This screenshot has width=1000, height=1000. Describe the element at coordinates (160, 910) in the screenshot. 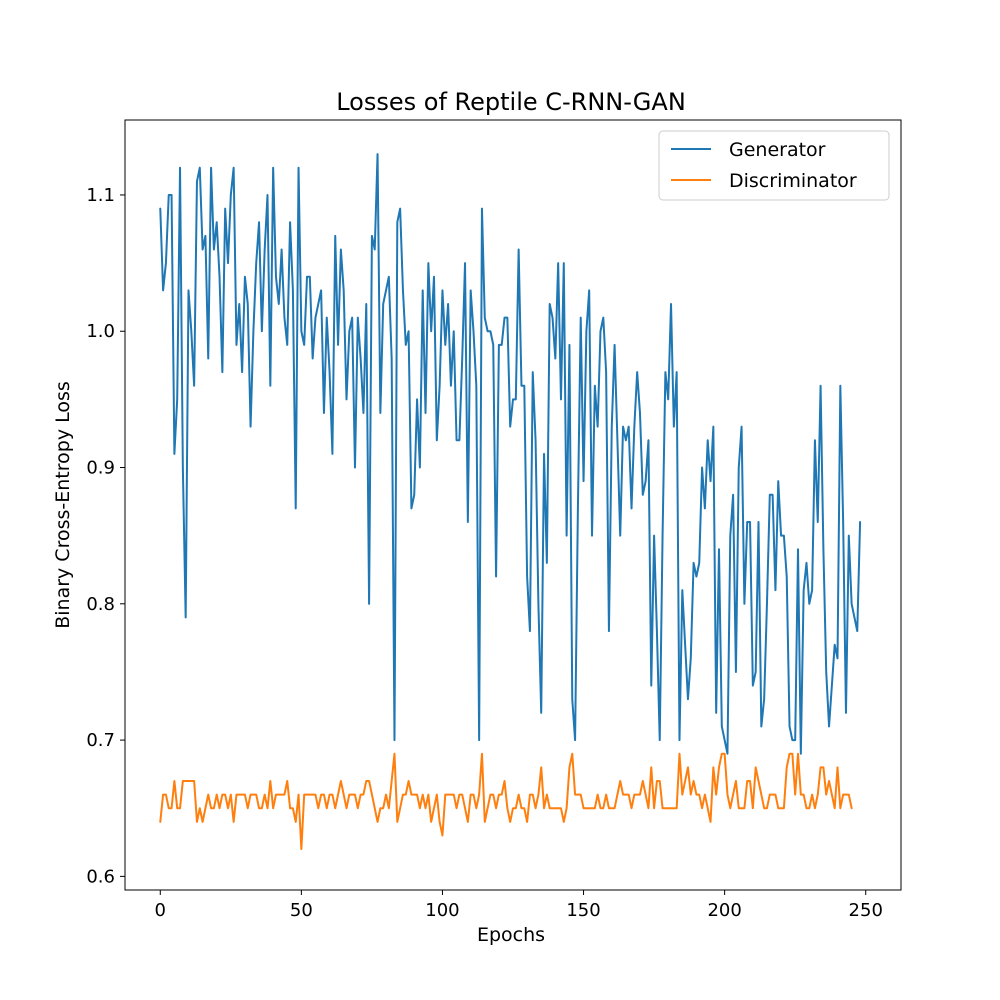

I see `x-tick-label: 0` at that location.